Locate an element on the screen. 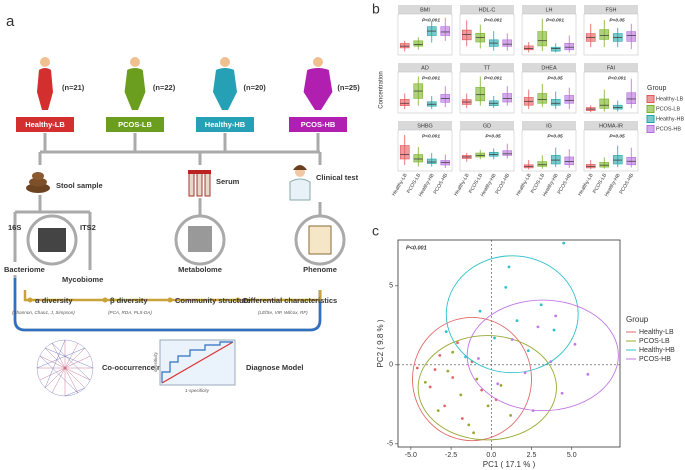 This screenshot has height=470, width=685. y-axis-label: PC2 ( 9.8 % ) is located at coordinates (380, 343).